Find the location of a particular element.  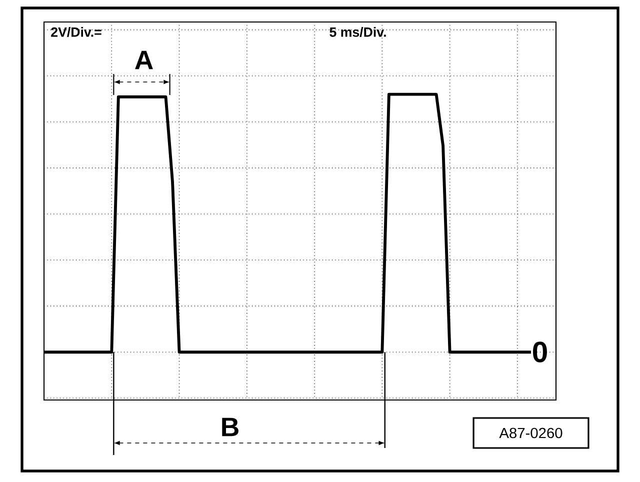

annotation: 0 is located at coordinates (539, 352).